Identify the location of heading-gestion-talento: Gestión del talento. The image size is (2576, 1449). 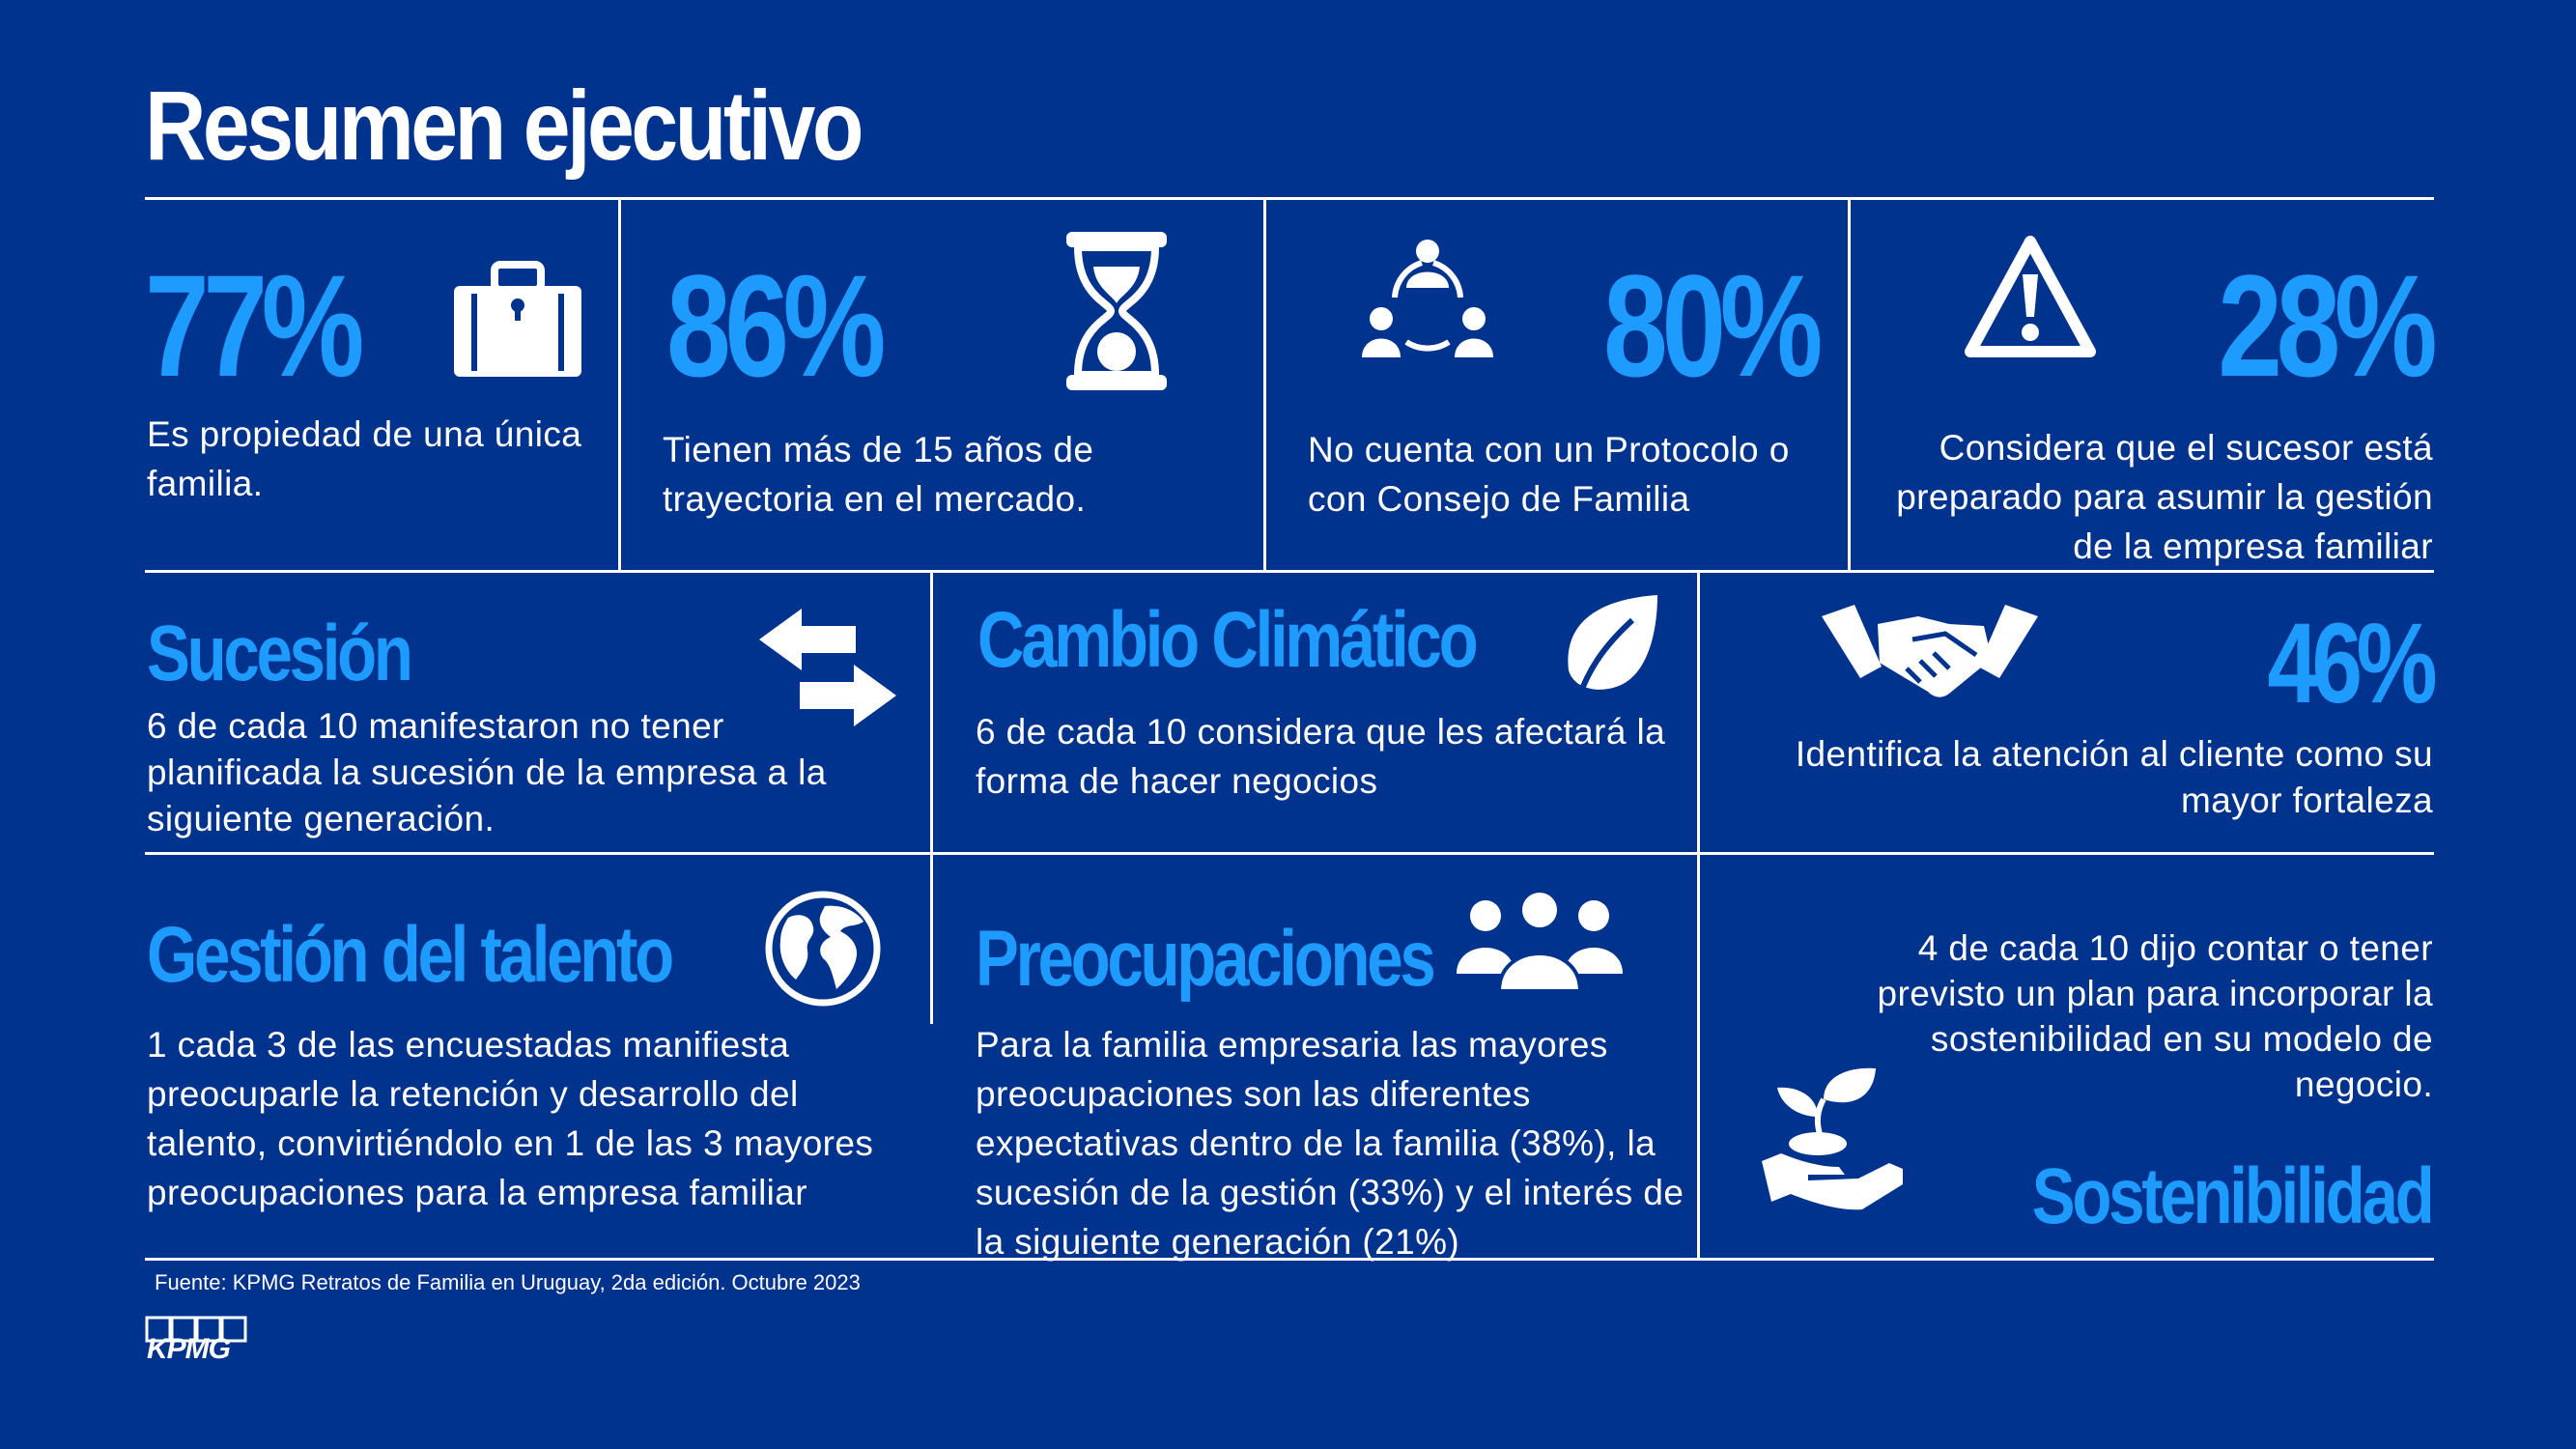
(410, 955).